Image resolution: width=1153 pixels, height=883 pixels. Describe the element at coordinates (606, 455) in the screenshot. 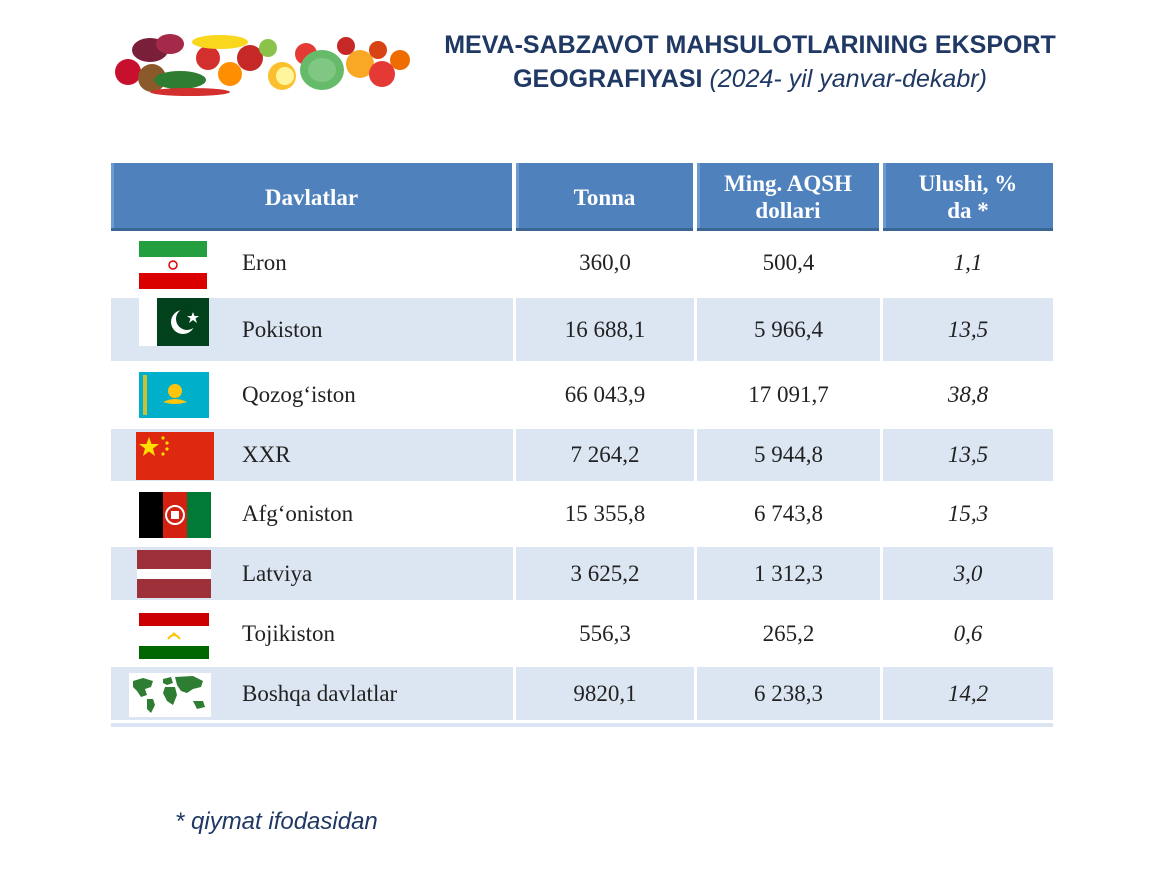

I see `tonna-value: 7 264,2` at that location.